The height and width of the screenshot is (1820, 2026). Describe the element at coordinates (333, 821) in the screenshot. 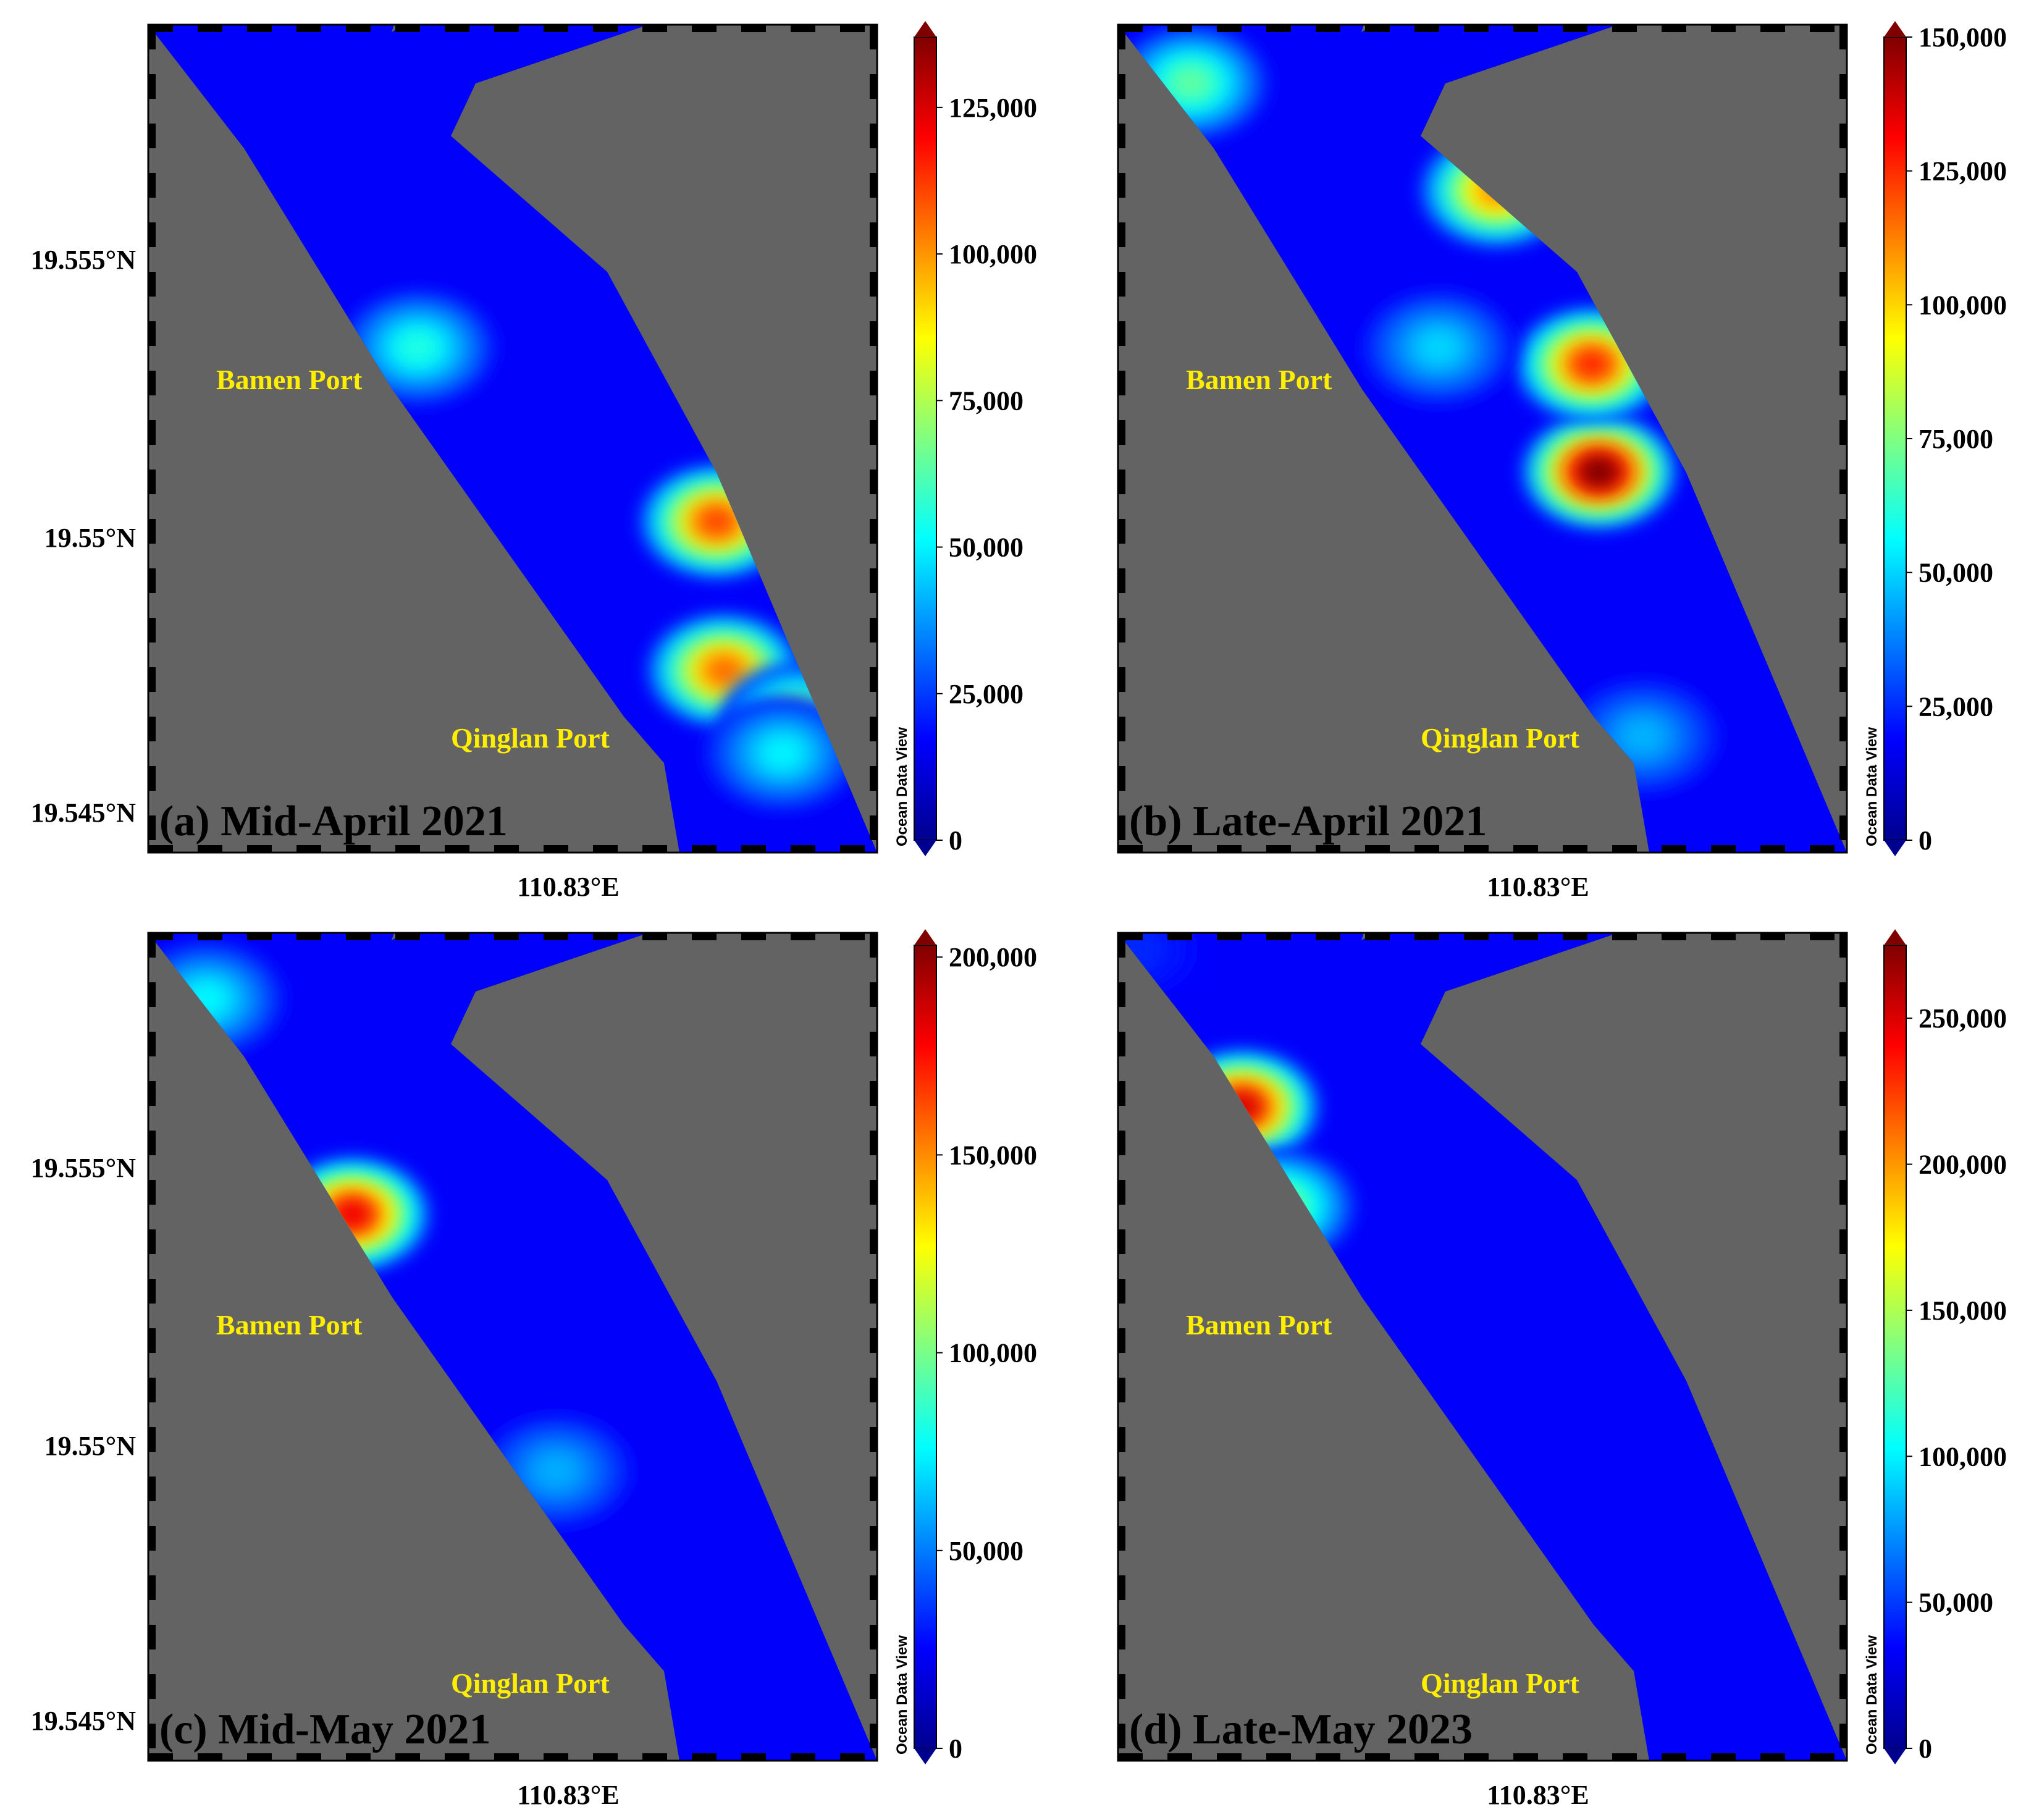

I see `panel-title: (a) Mid-April 2021` at that location.